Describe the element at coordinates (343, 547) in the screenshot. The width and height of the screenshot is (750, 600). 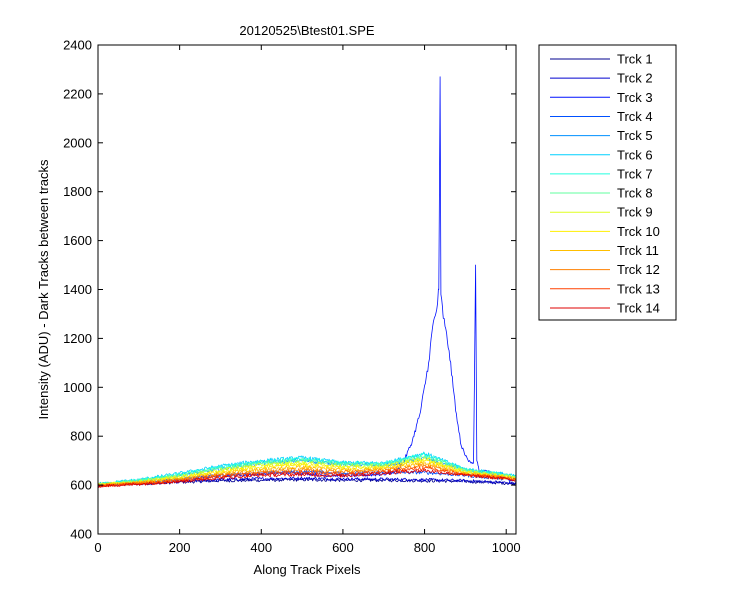
I see `x-tick-label: 600` at that location.